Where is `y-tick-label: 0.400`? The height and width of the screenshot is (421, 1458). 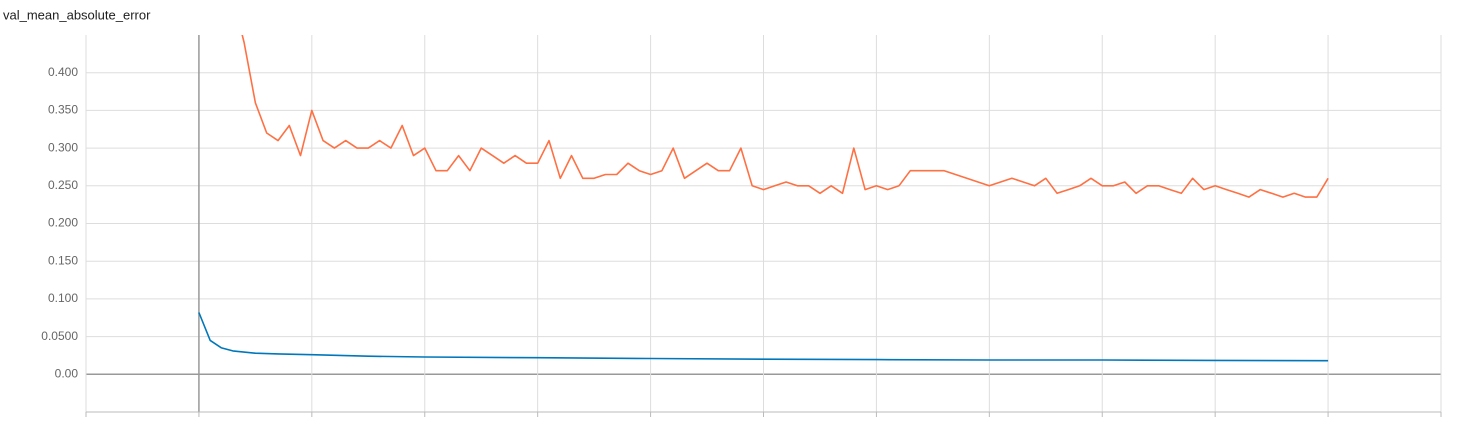
y-tick-label: 0.400 is located at coordinates (63, 72).